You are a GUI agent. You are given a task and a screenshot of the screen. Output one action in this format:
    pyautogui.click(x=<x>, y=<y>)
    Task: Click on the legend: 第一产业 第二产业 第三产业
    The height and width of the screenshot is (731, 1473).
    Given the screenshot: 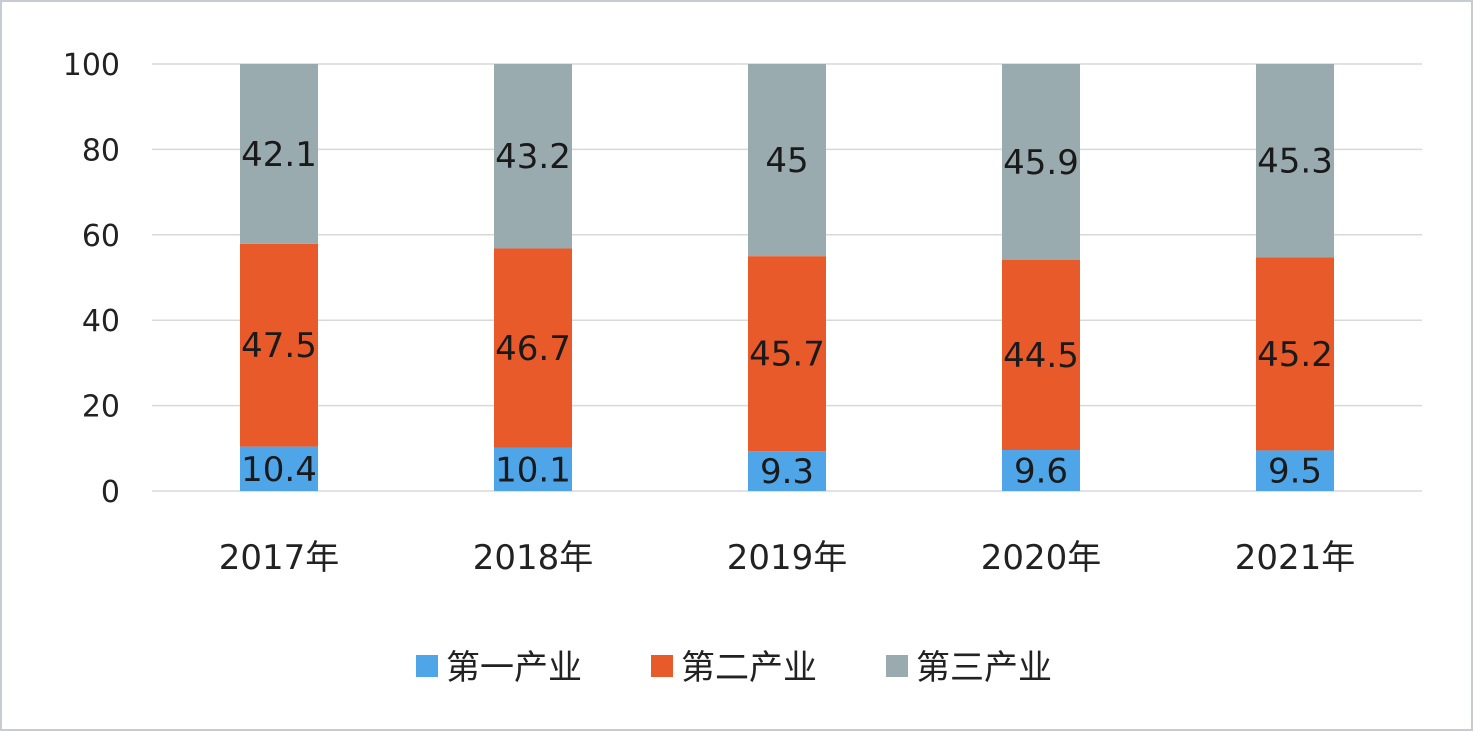 What is the action you would take?
    pyautogui.click(x=734, y=668)
    